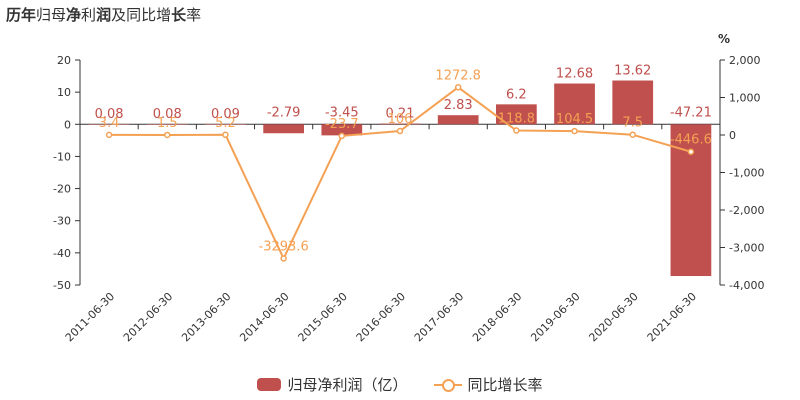  What do you see at coordinates (89, 15) in the screenshot?
I see `chart-title-part: 利` at bounding box center [89, 15].